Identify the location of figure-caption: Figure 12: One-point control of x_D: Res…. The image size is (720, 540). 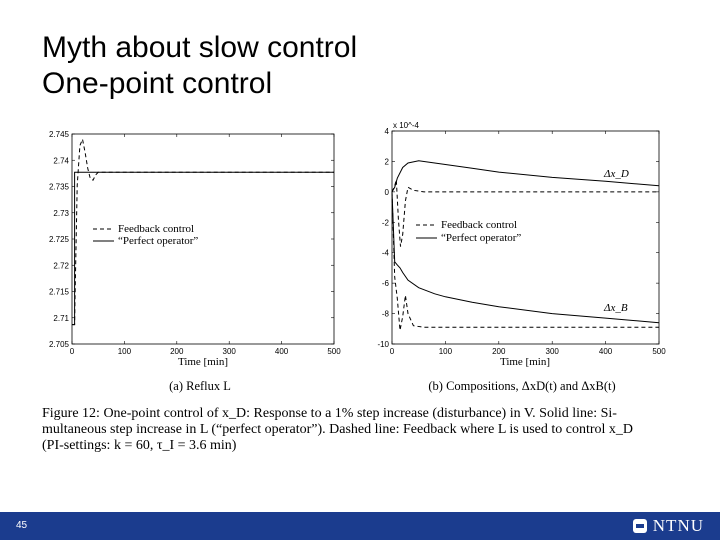
(362, 430).